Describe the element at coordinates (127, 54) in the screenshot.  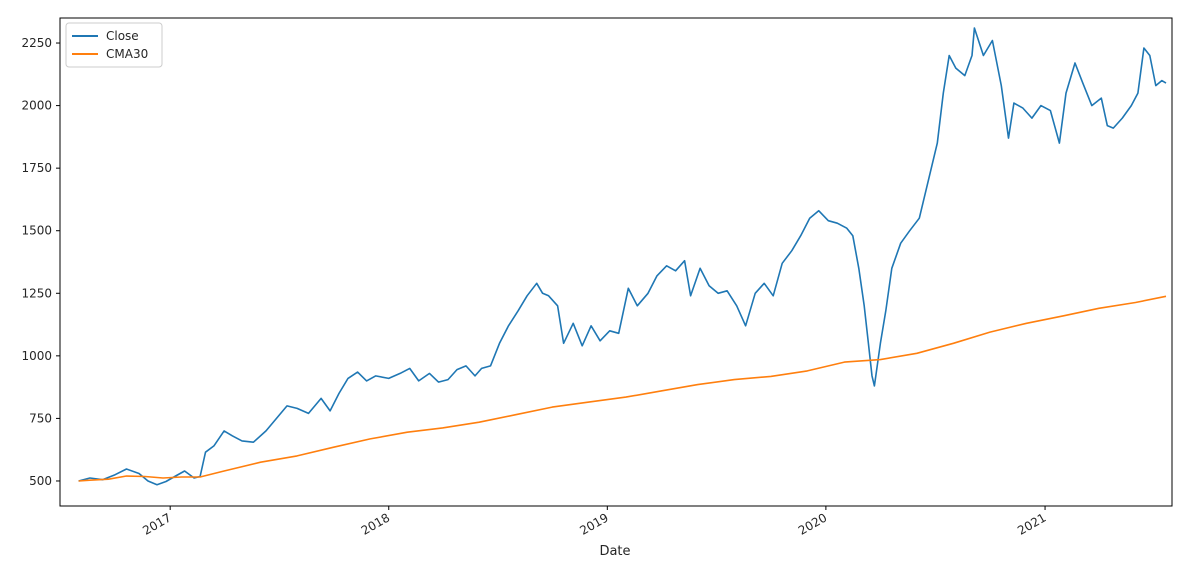
I see `legend-entry-cma30: CMA30` at that location.